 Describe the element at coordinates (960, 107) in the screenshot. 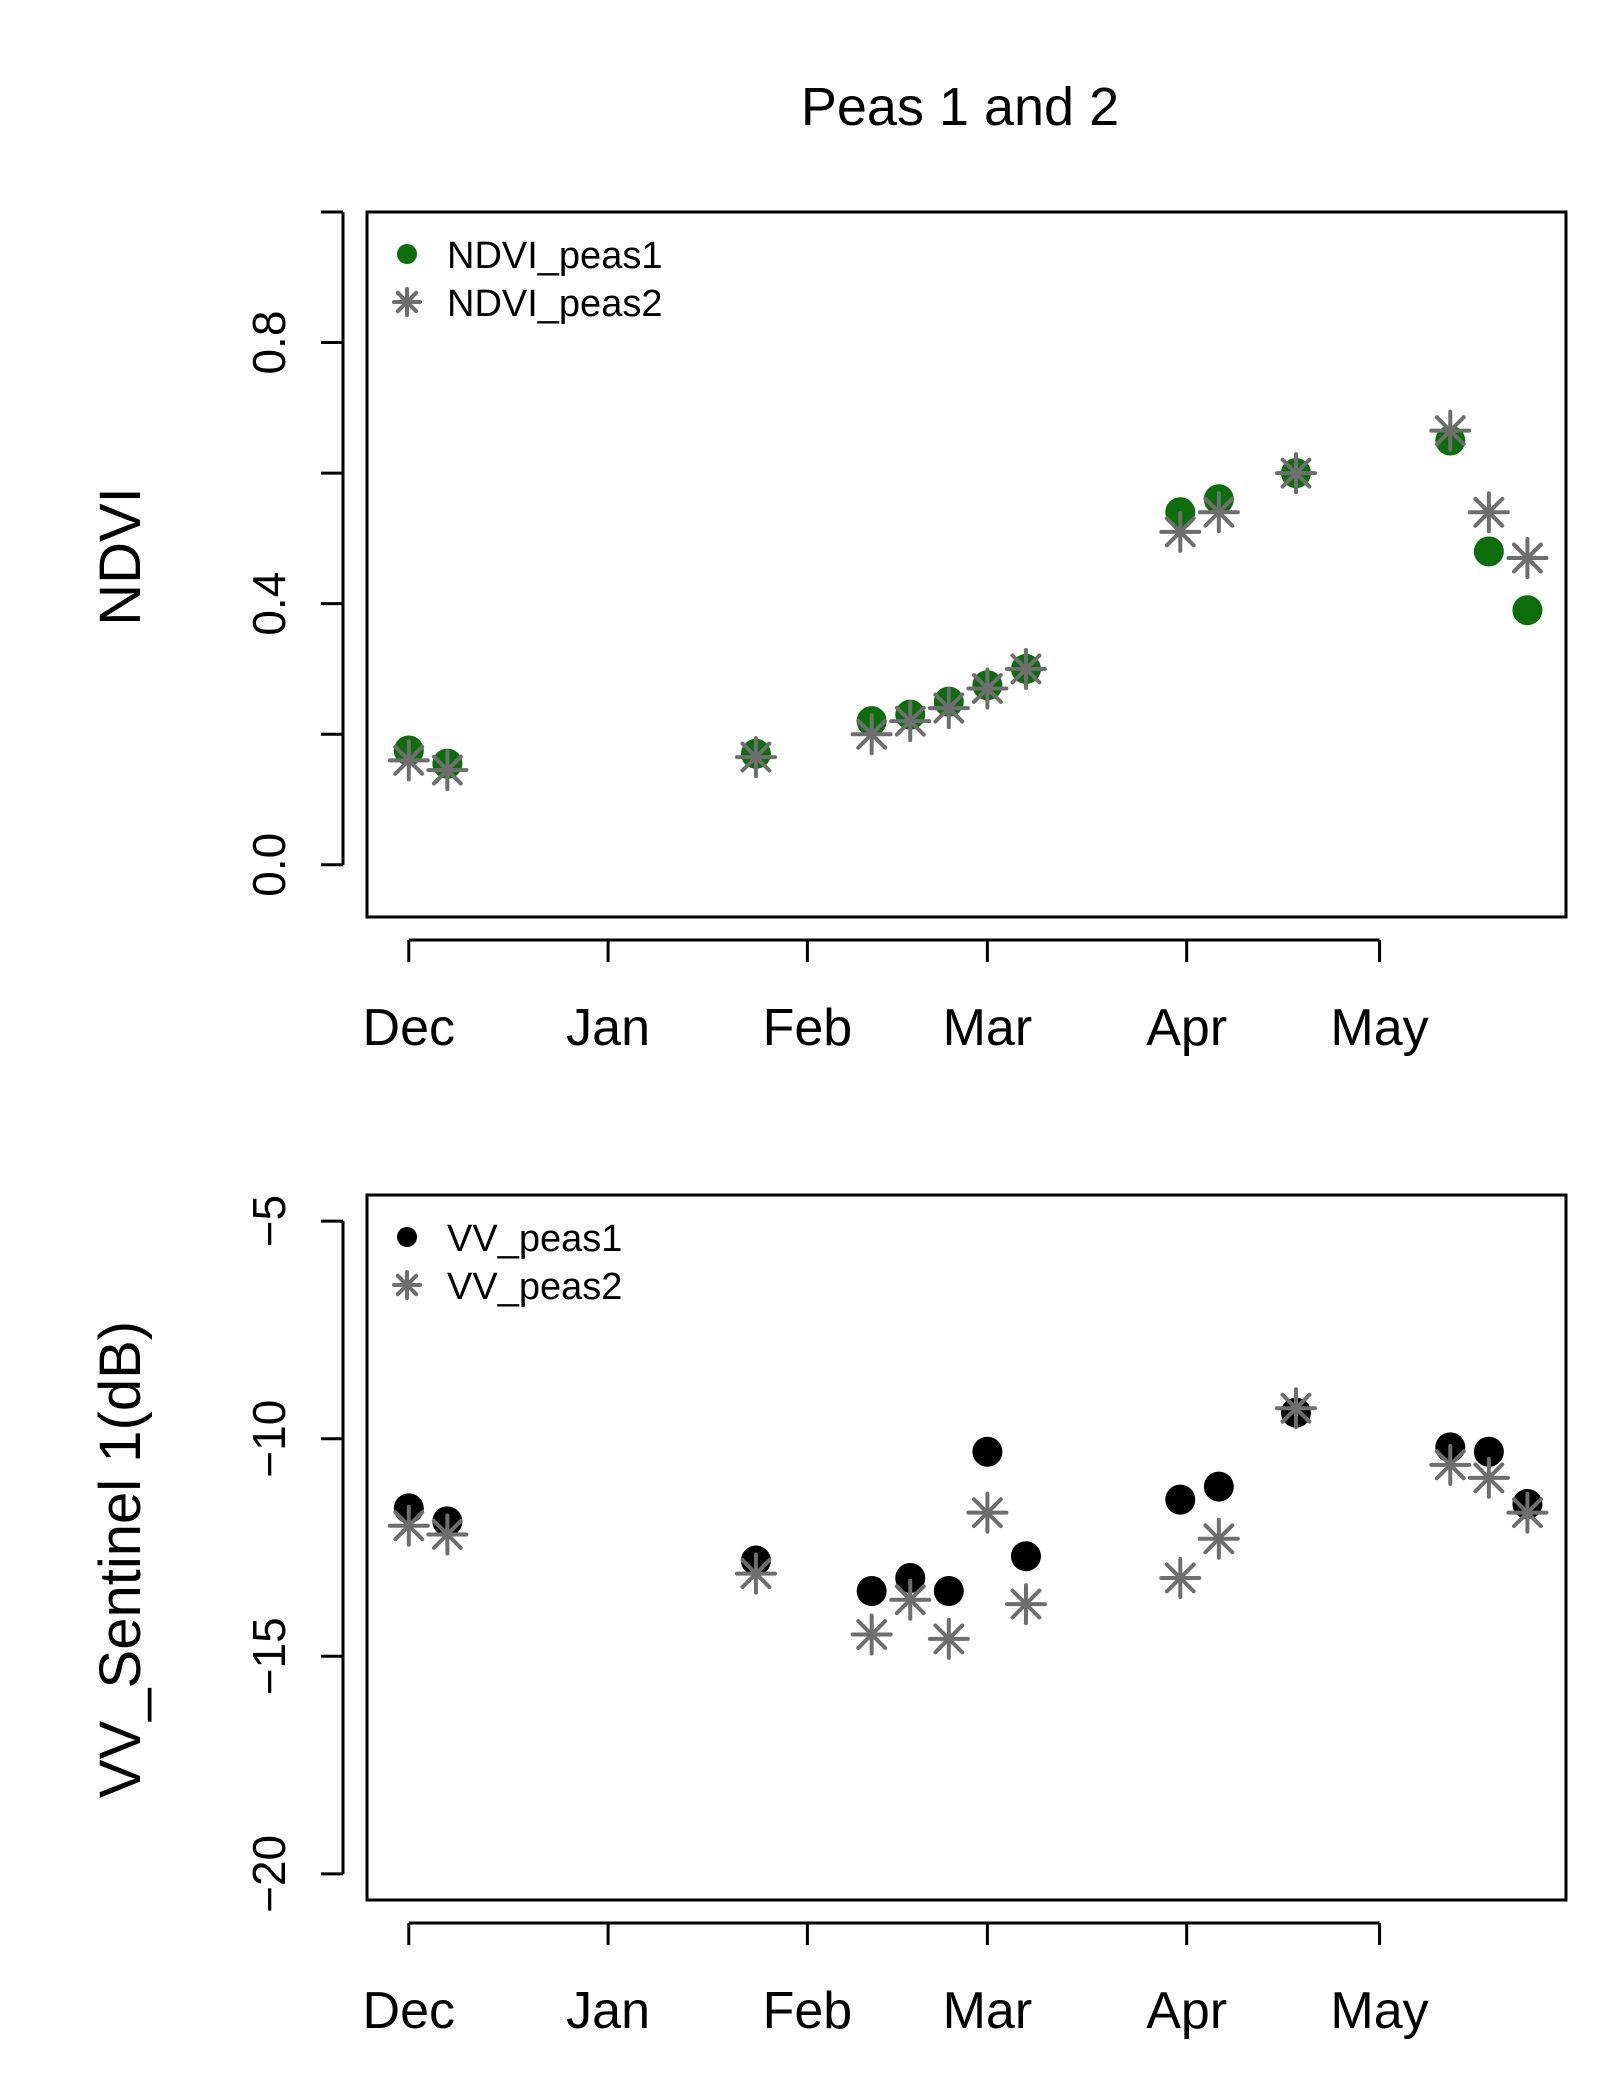

I see `chart-title: Peas 1 and 2` at that location.